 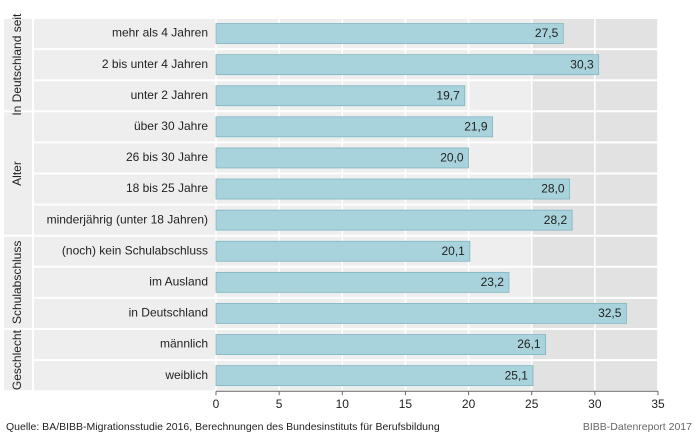 What do you see at coordinates (658, 404) in the screenshot?
I see `x-tick-label: 35` at bounding box center [658, 404].